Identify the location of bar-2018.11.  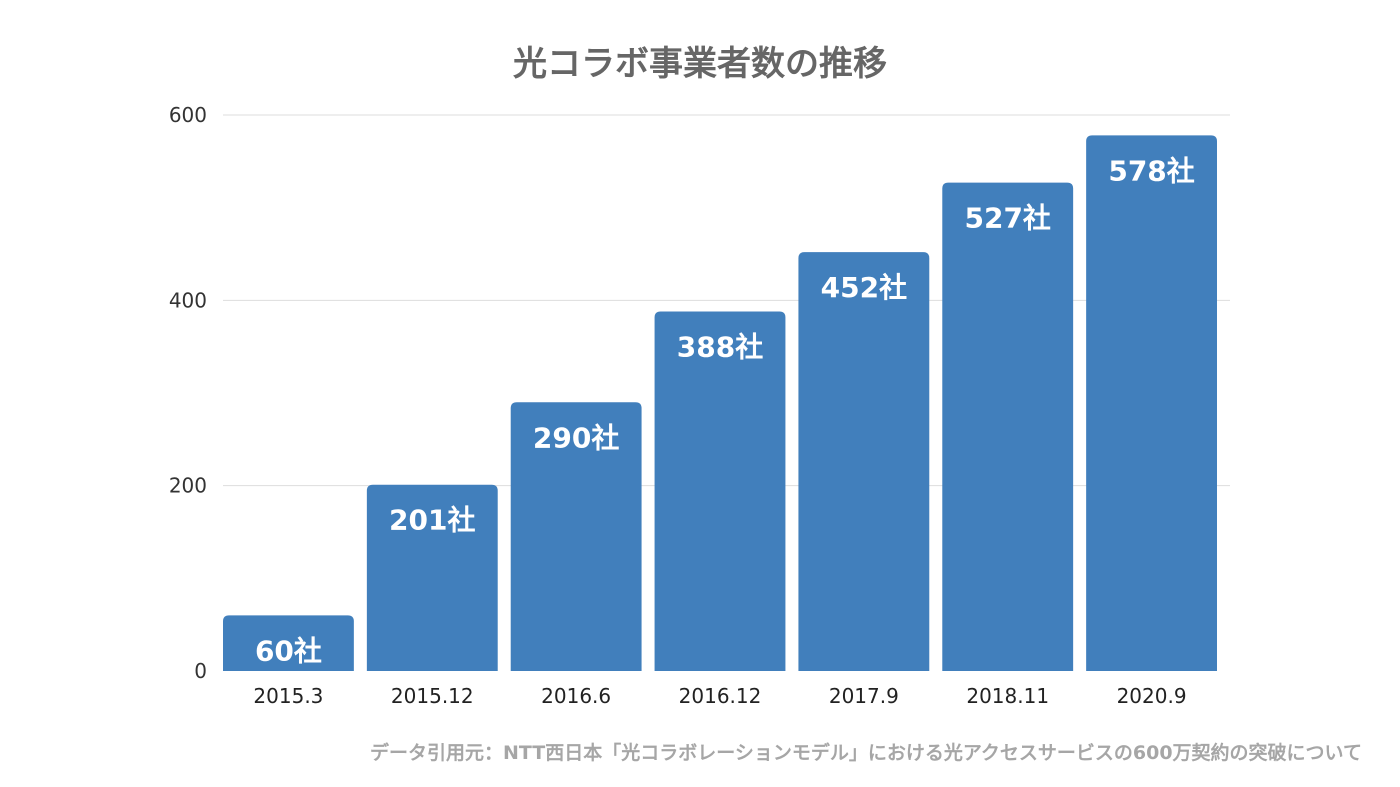
(1008, 426).